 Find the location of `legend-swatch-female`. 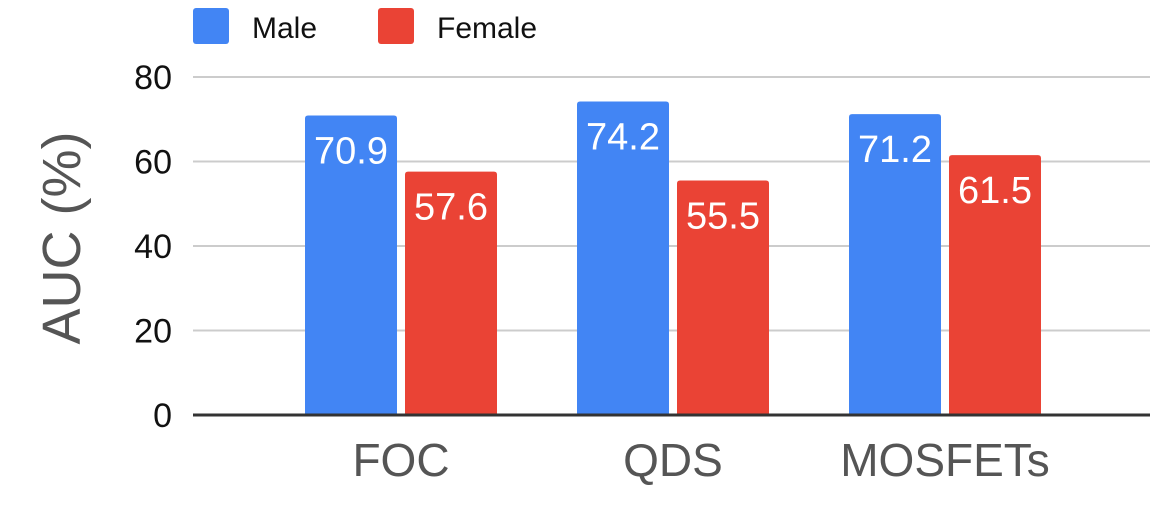

legend-swatch-female is located at coordinates (396, 26).